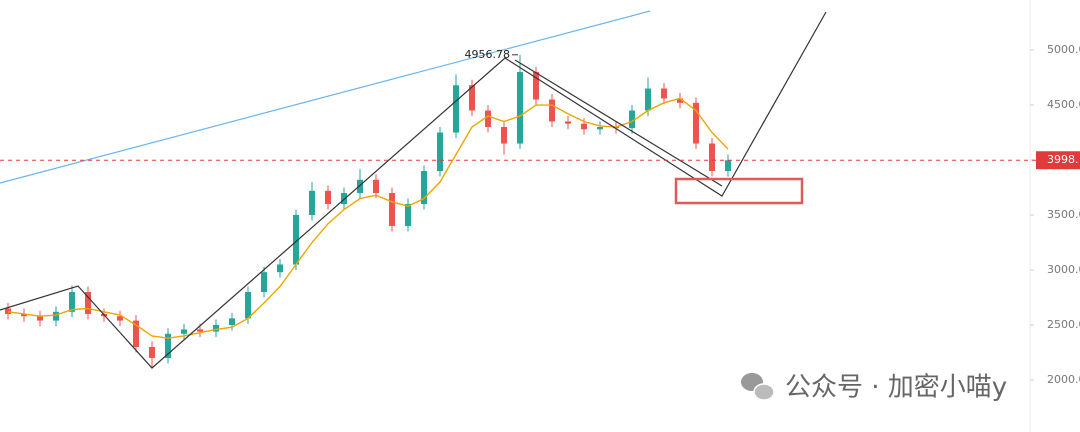 This screenshot has height=432, width=1080. I want to click on y-tick-label: 4500.00, so click(1063, 104).